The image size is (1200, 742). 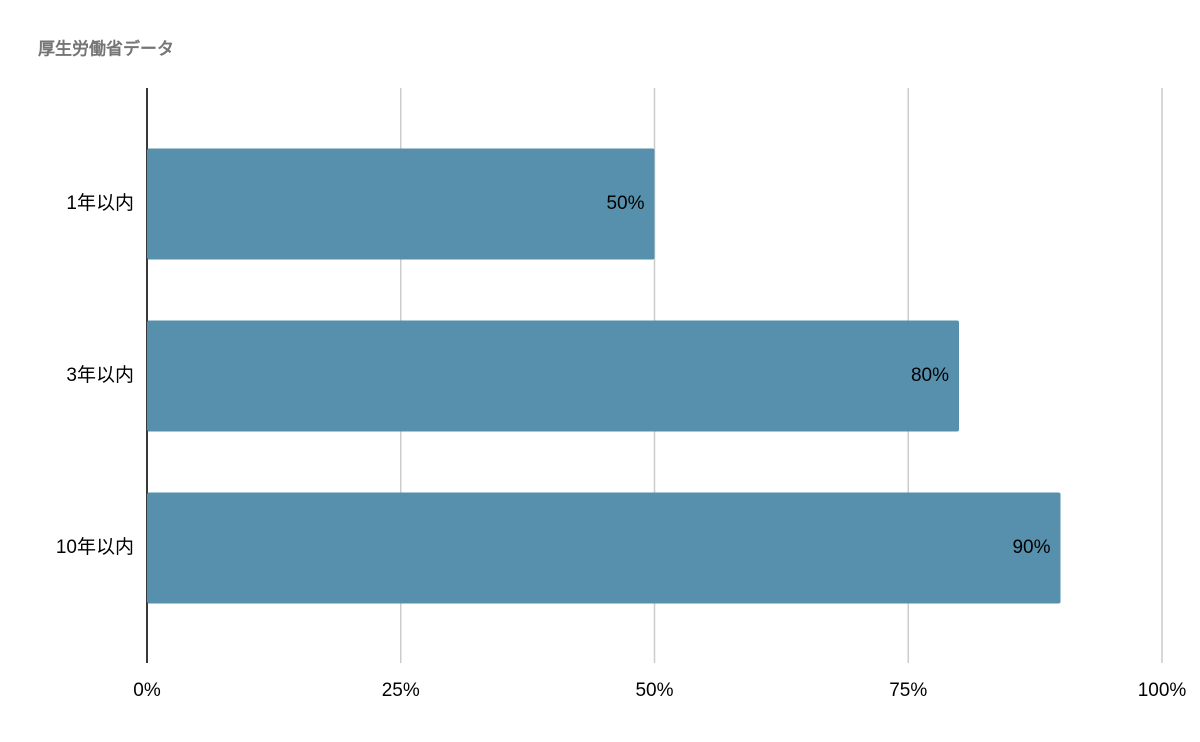 What do you see at coordinates (1031, 547) in the screenshot?
I see `value-label: 90%` at bounding box center [1031, 547].